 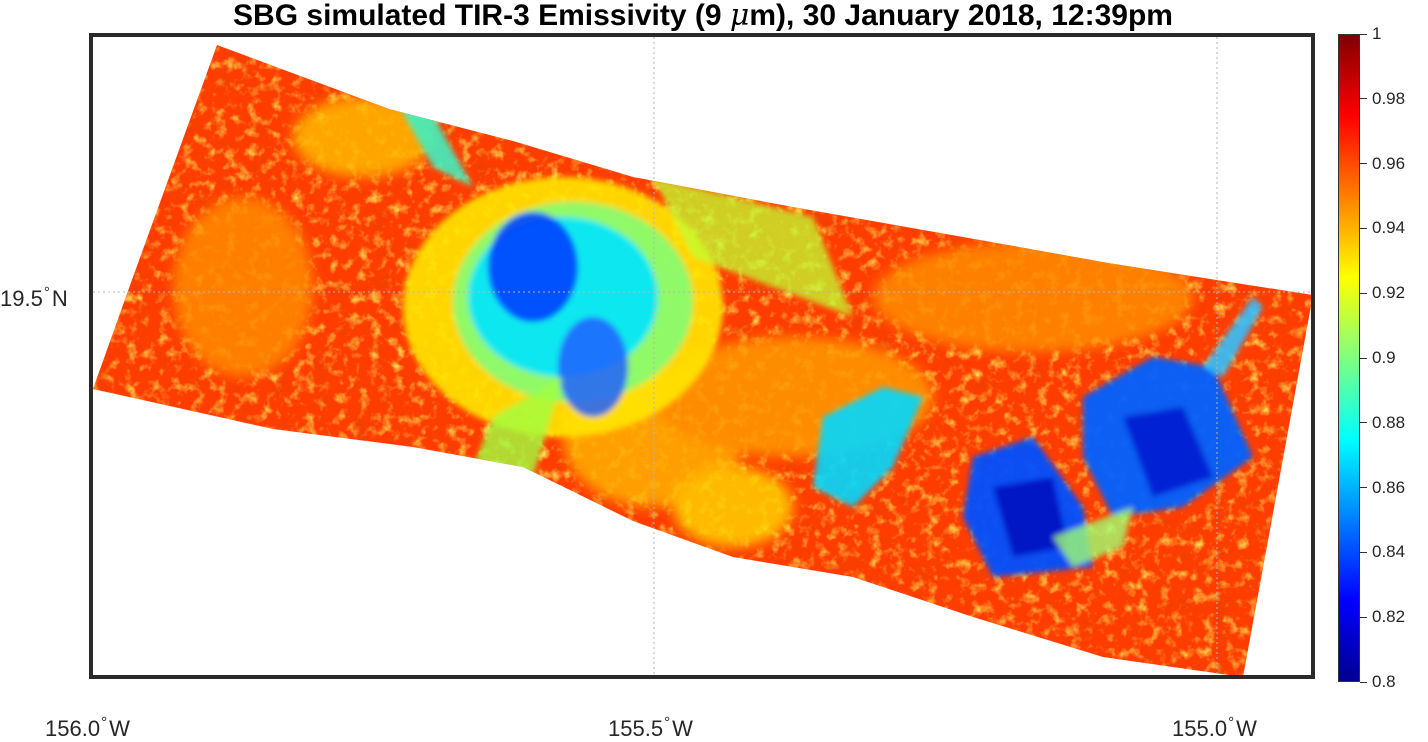 I want to click on colorbar-tick-label: 0.96, so click(x=1389, y=163).